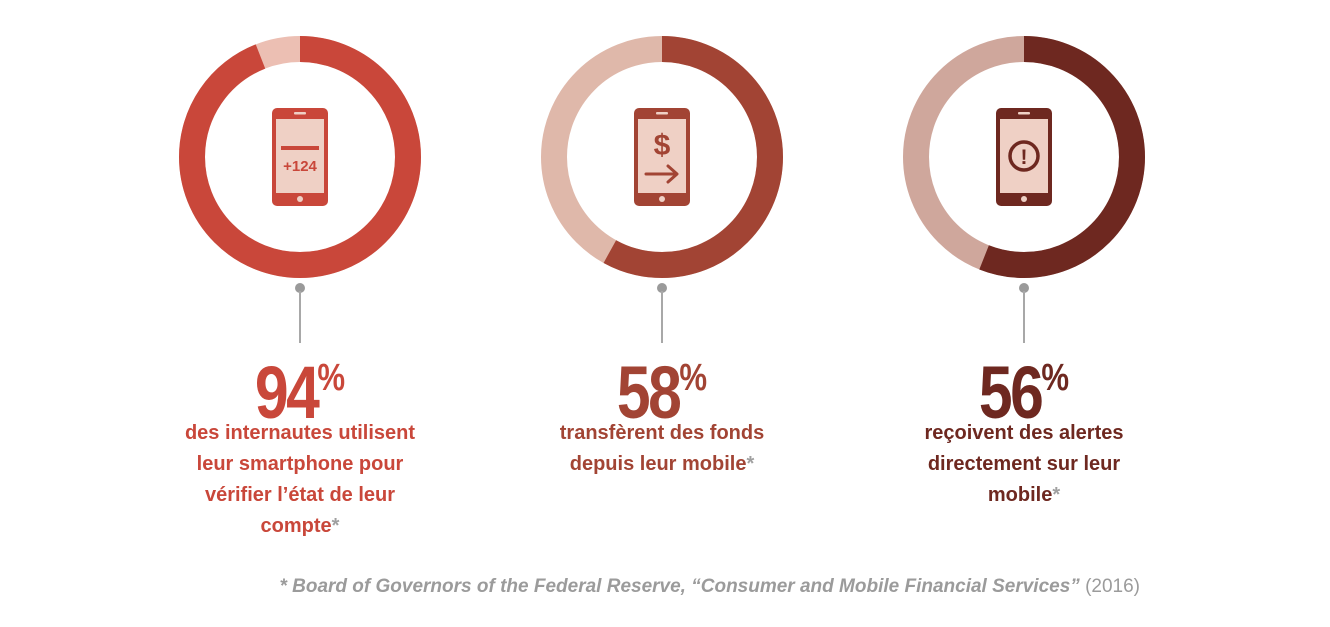  I want to click on value-number: 58, so click(649, 392).